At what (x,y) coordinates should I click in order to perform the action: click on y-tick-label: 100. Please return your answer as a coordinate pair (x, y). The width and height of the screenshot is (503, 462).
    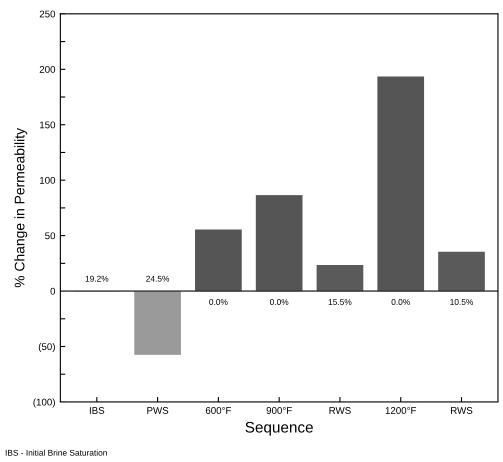
    Looking at the image, I should click on (48, 180).